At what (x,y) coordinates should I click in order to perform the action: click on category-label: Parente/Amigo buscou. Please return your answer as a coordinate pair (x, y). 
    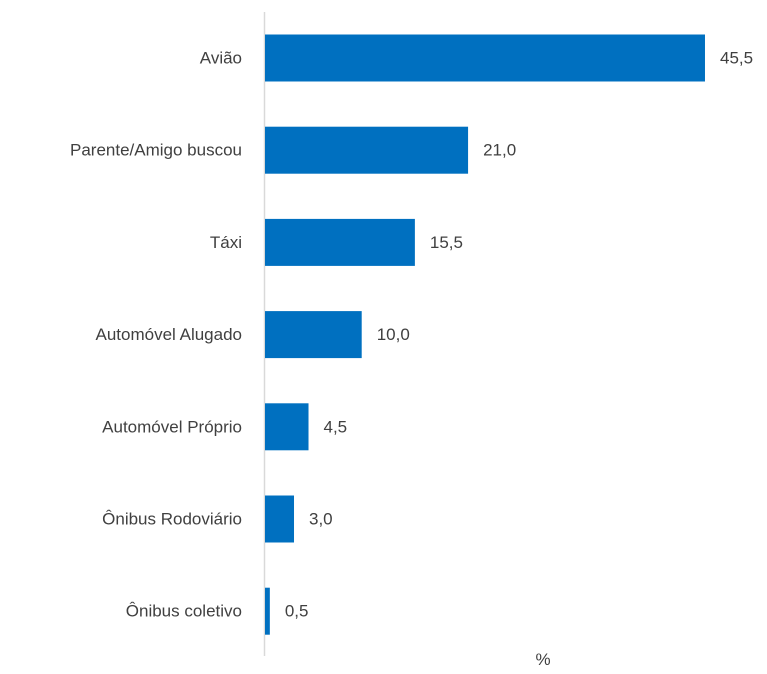
    Looking at the image, I should click on (156, 150).